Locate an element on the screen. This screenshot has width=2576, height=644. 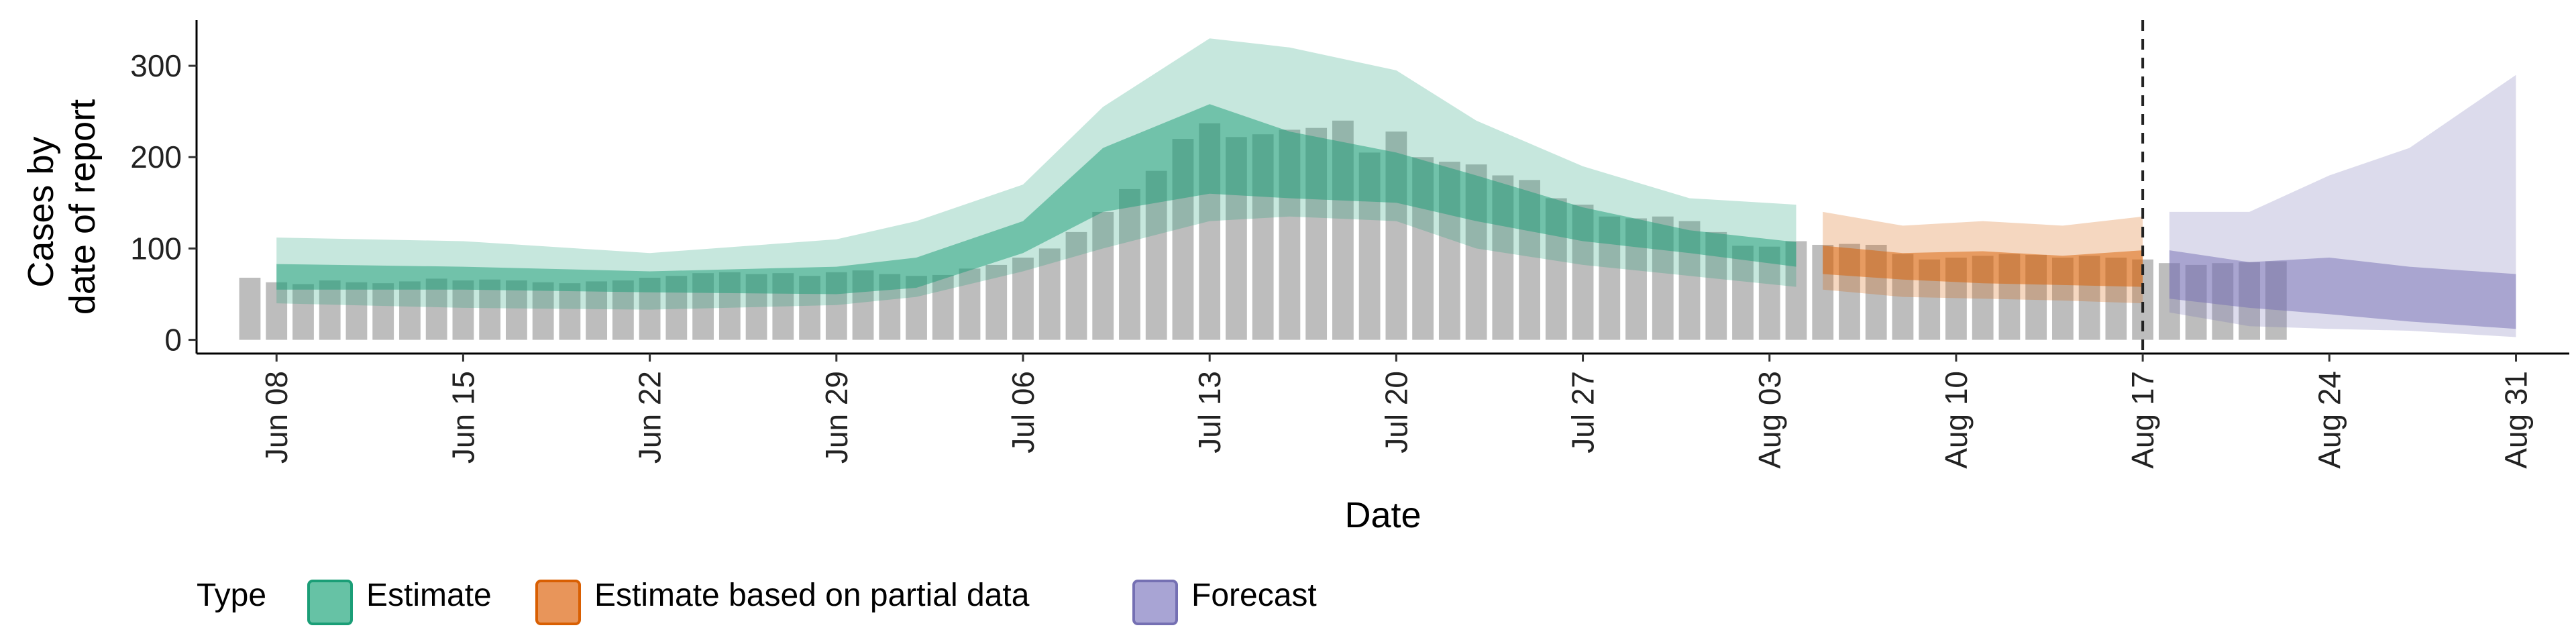
x-tick-label: Aug 24 is located at coordinates (2329, 420).